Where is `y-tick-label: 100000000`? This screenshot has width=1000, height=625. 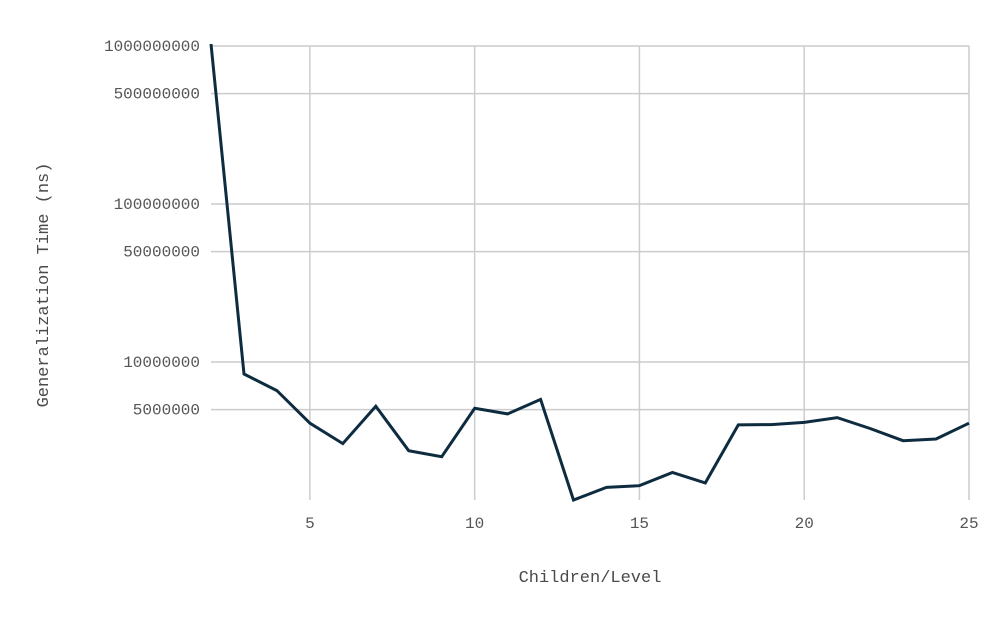 y-tick-label: 100000000 is located at coordinates (157, 205).